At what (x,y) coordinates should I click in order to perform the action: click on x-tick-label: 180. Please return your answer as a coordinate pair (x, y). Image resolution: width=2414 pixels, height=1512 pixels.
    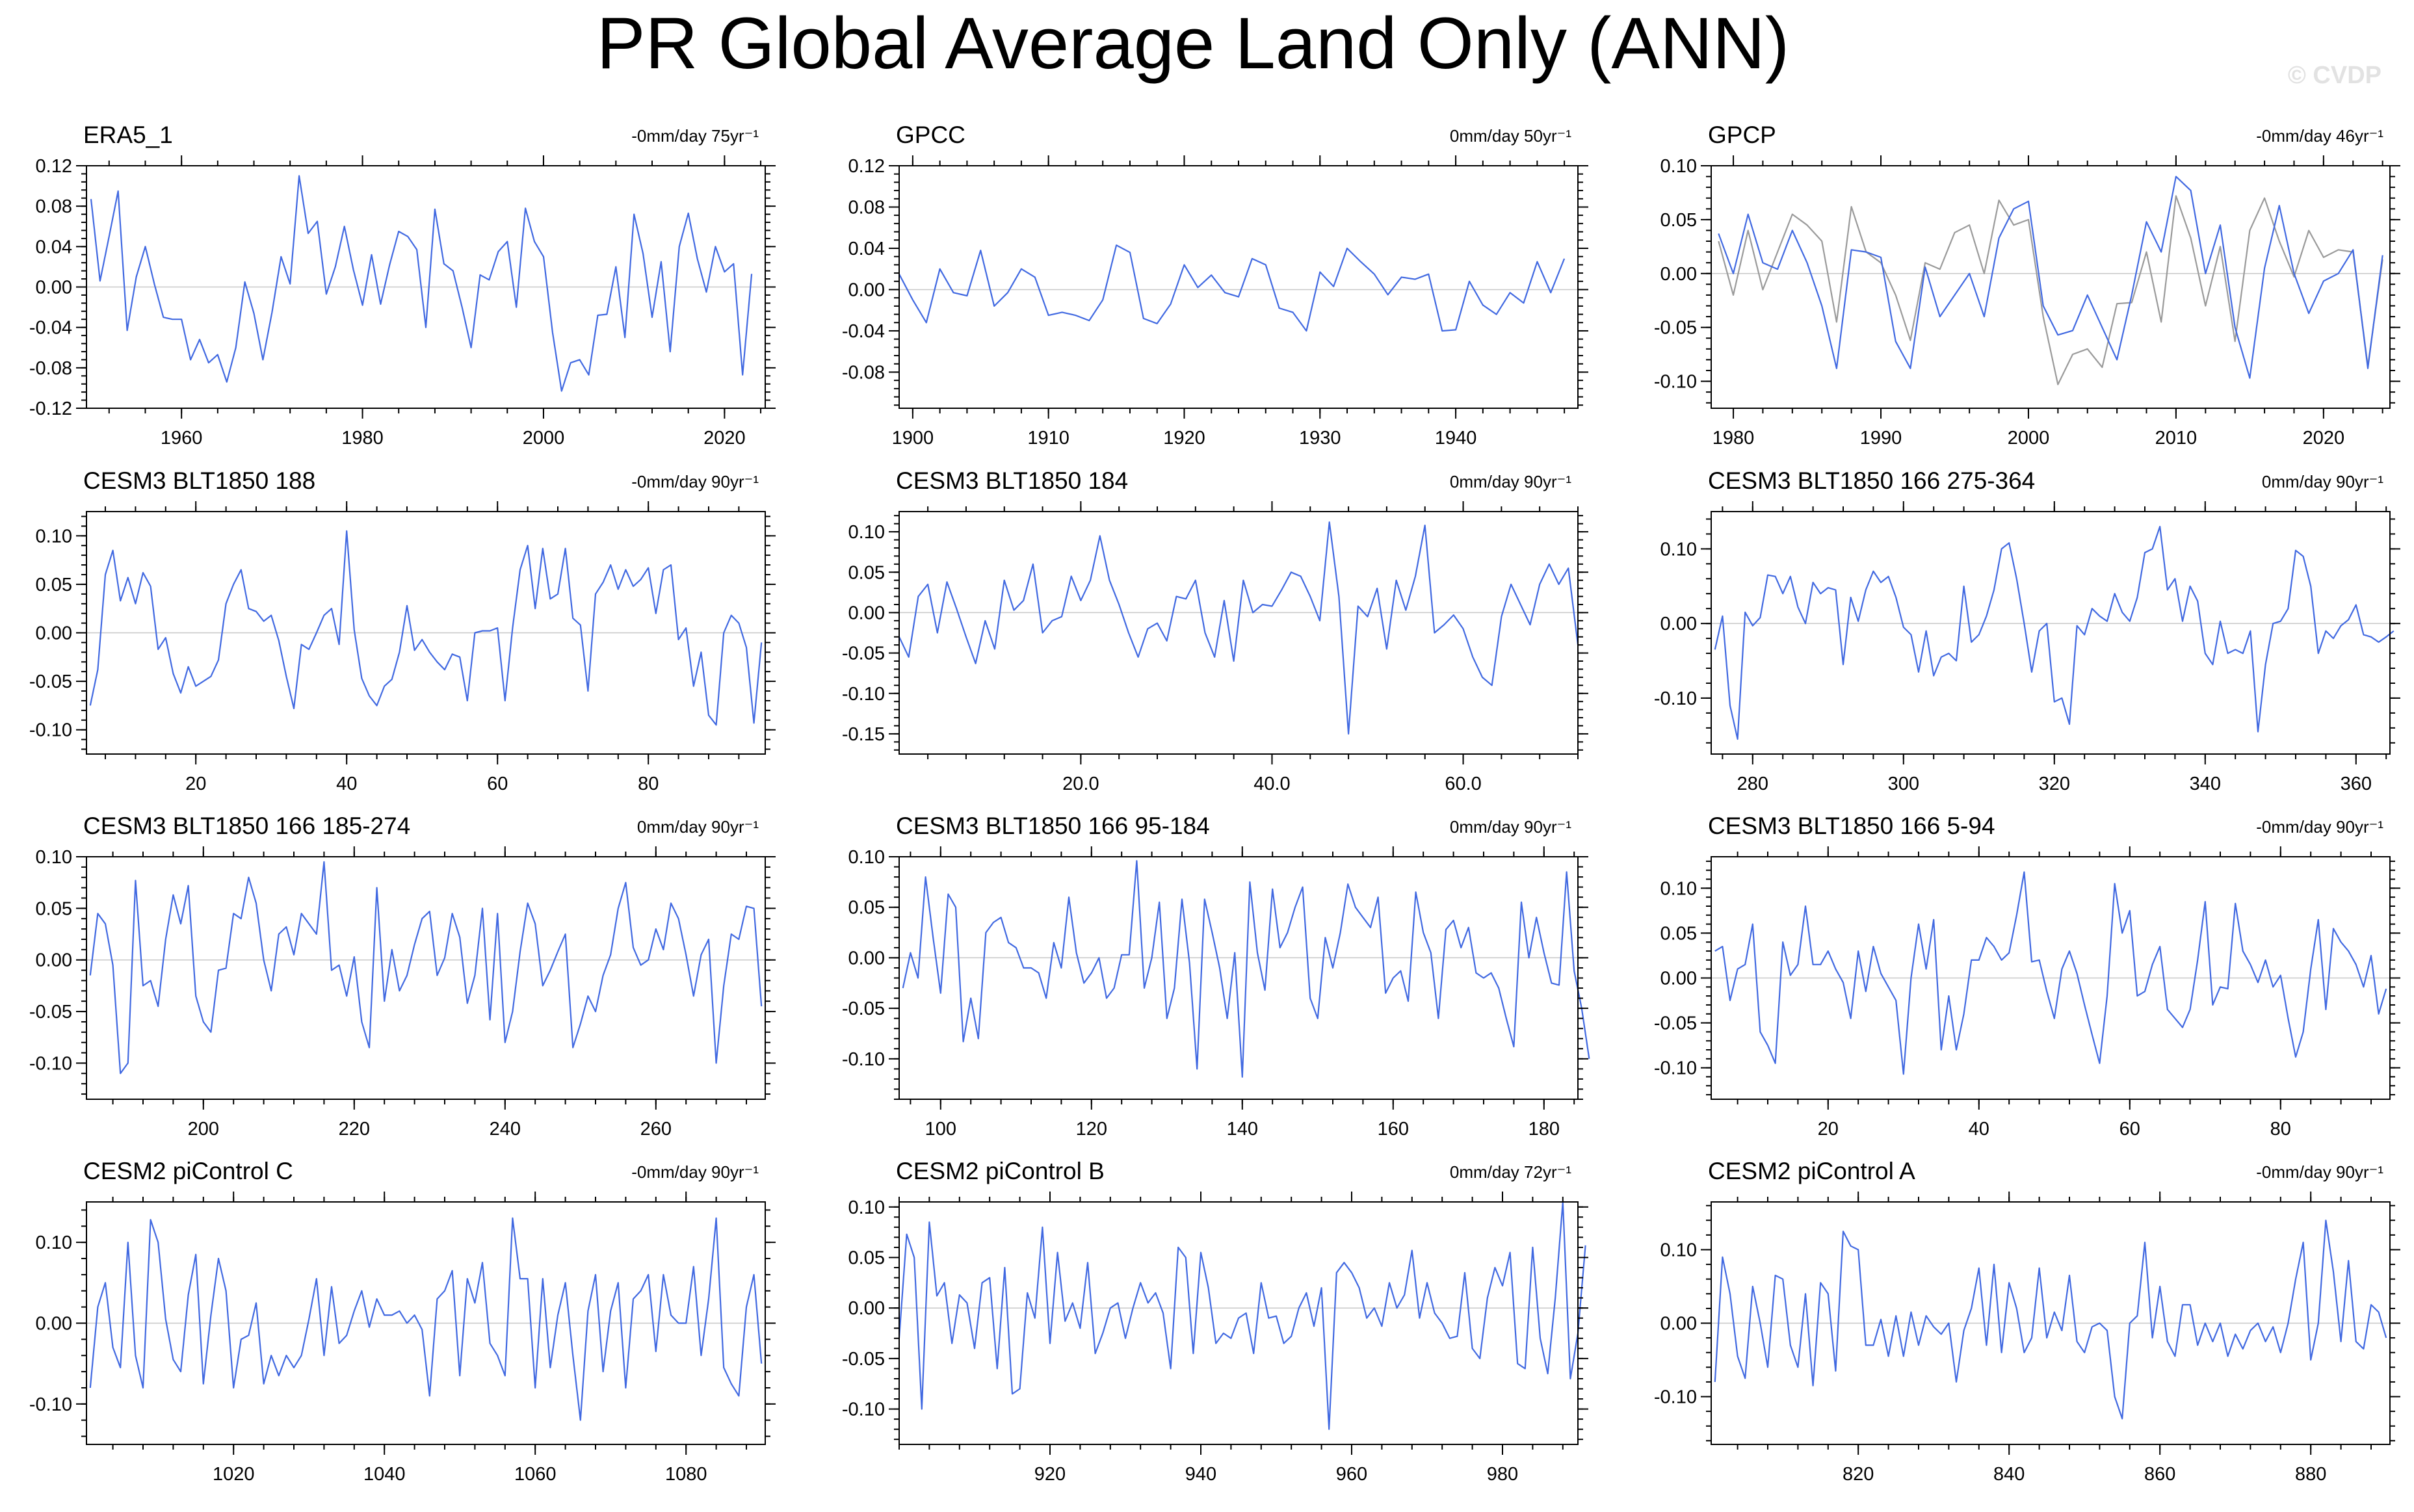
    Looking at the image, I should click on (1544, 1129).